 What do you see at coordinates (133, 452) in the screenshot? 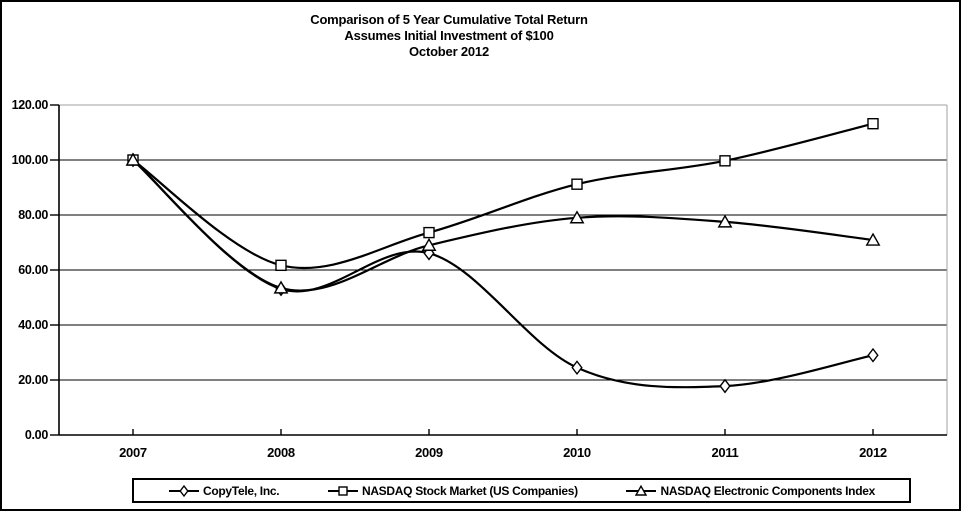
I see `x-axis-tick-label: 2007` at bounding box center [133, 452].